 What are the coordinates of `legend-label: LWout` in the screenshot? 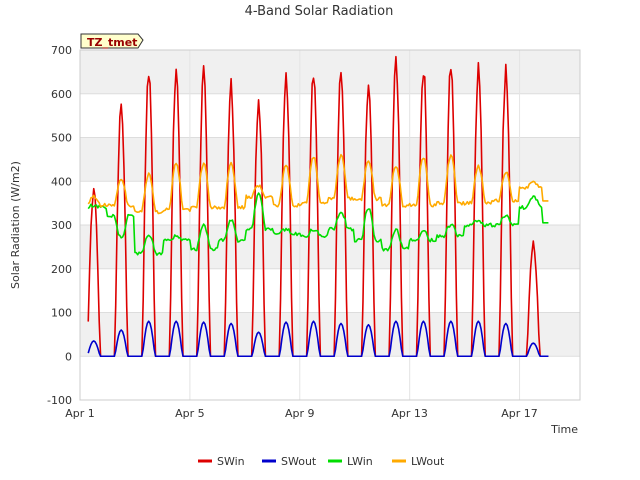 It's located at (428, 461).